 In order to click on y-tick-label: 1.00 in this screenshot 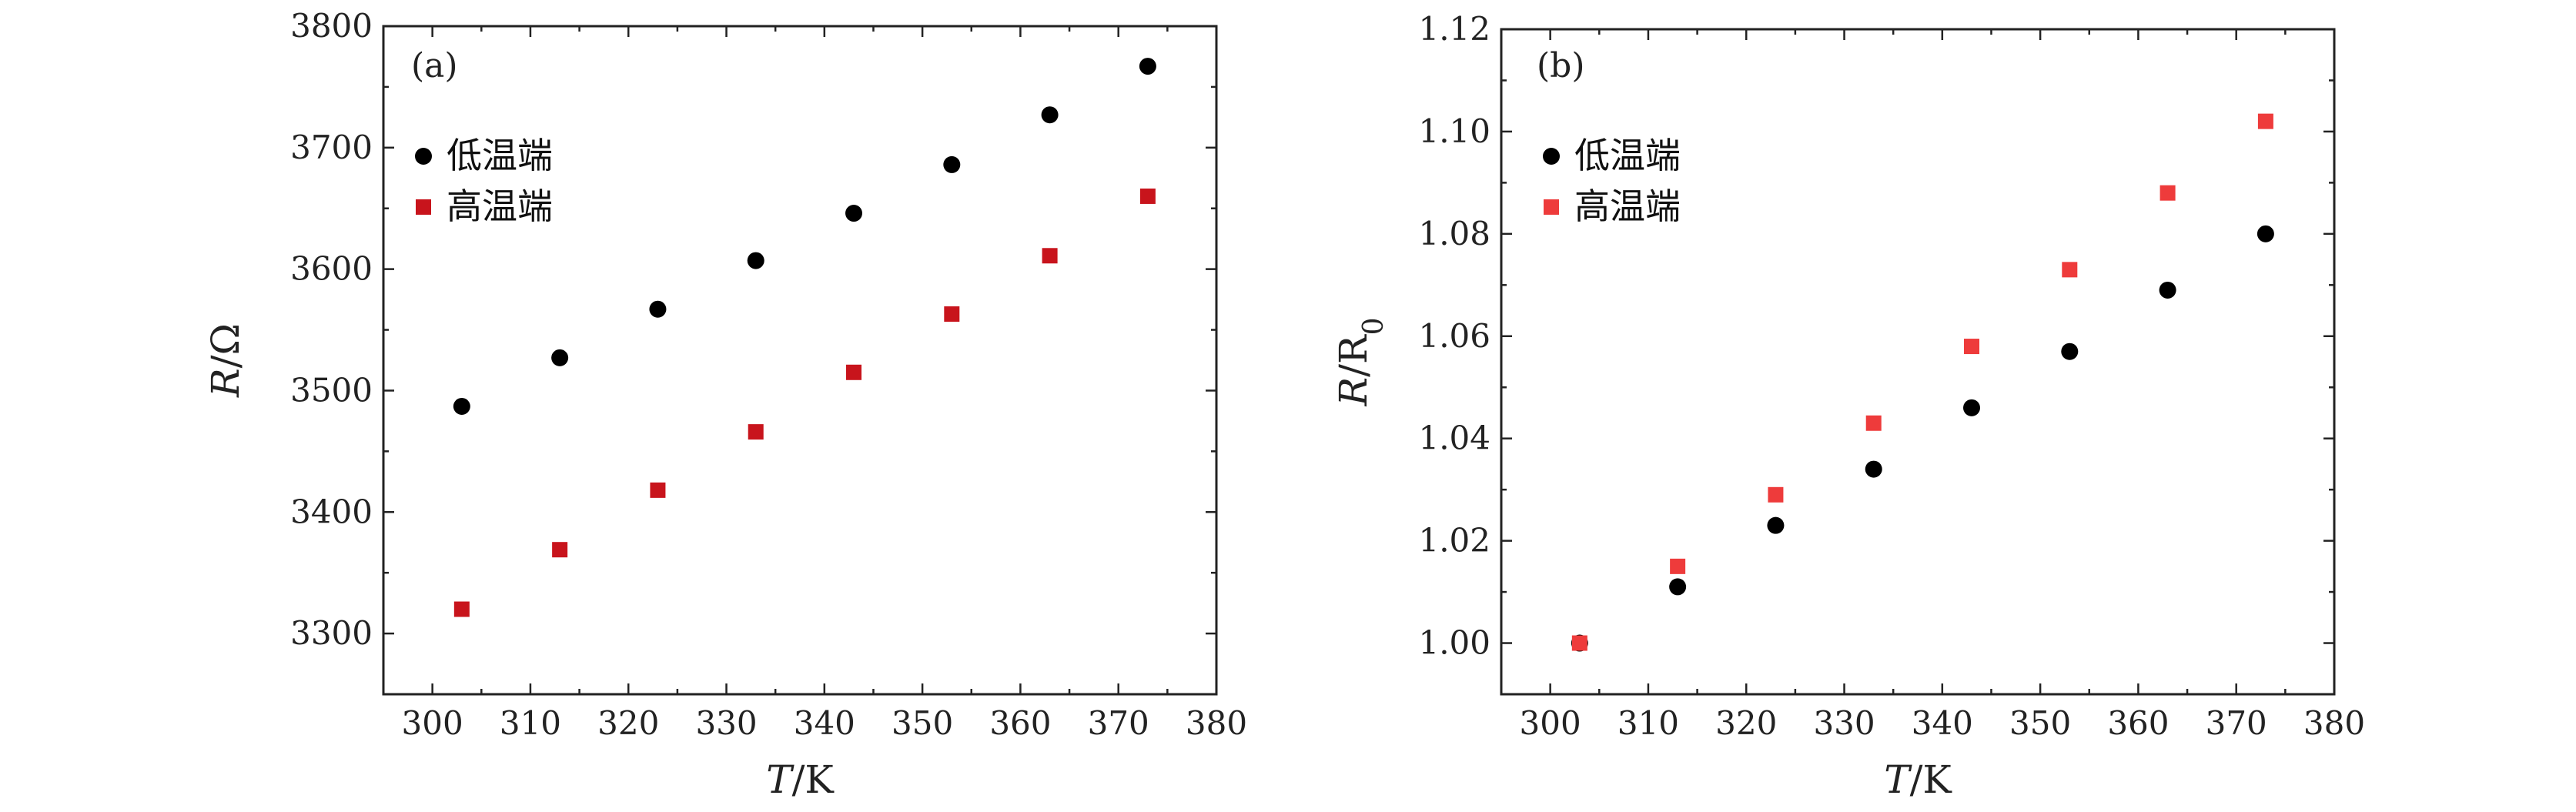, I will do `click(1454, 643)`.